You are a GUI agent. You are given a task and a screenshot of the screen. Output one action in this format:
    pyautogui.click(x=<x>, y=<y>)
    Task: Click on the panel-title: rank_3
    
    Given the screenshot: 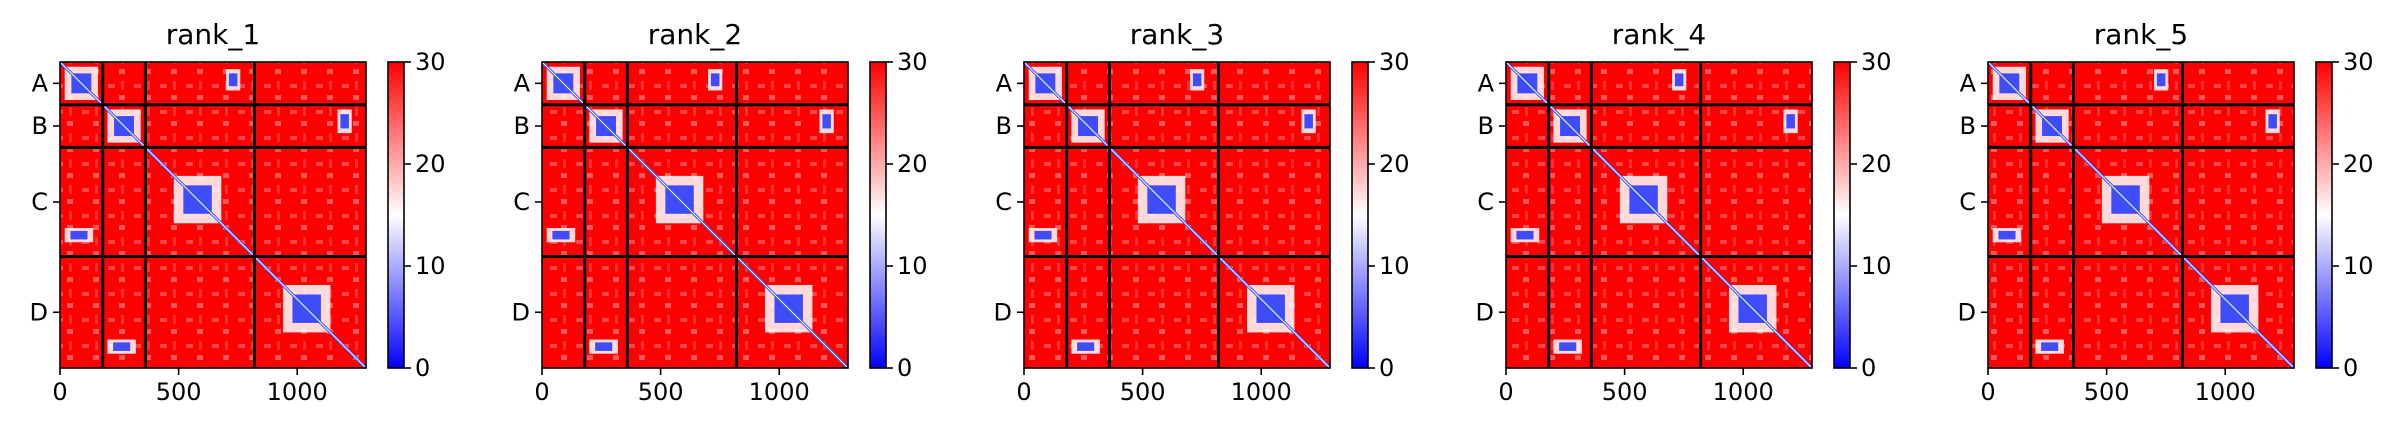 What is the action you would take?
    pyautogui.click(x=1177, y=34)
    